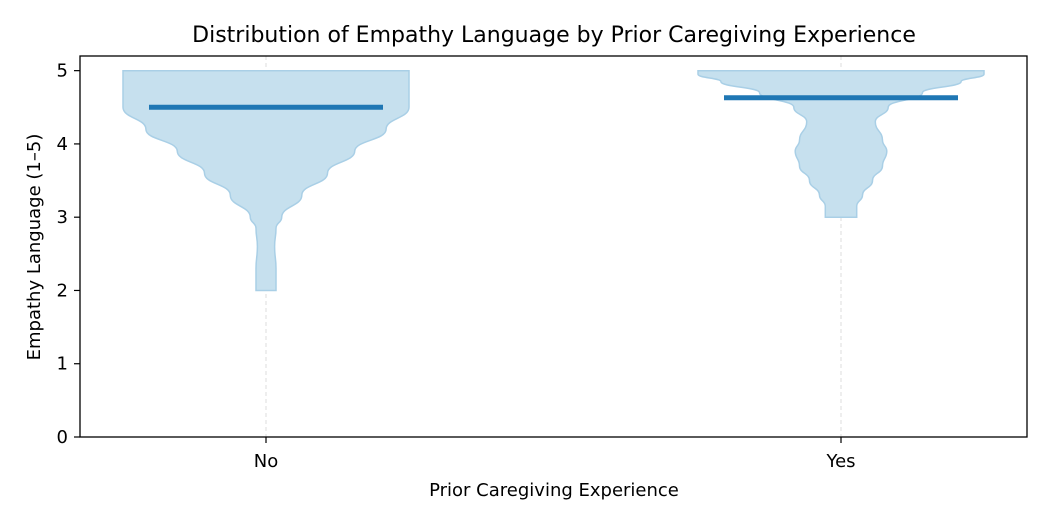 The width and height of the screenshot is (1050, 525). Describe the element at coordinates (62, 364) in the screenshot. I see `y-tick-label: 1` at that location.